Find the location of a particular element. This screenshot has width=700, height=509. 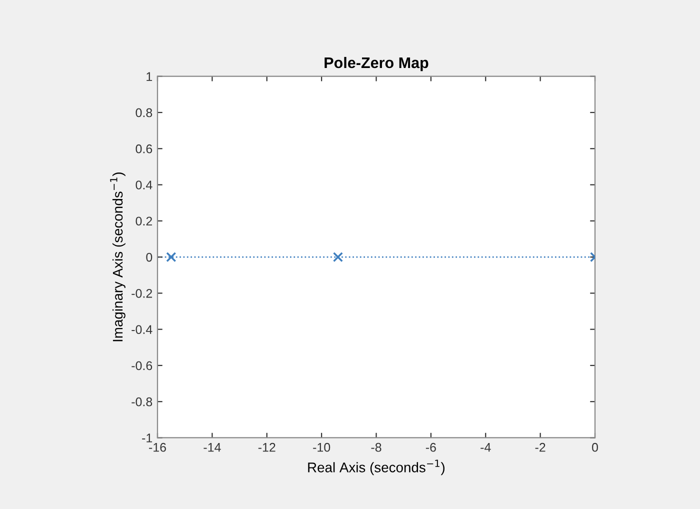

y-tick-label: -0.8 is located at coordinates (142, 401).